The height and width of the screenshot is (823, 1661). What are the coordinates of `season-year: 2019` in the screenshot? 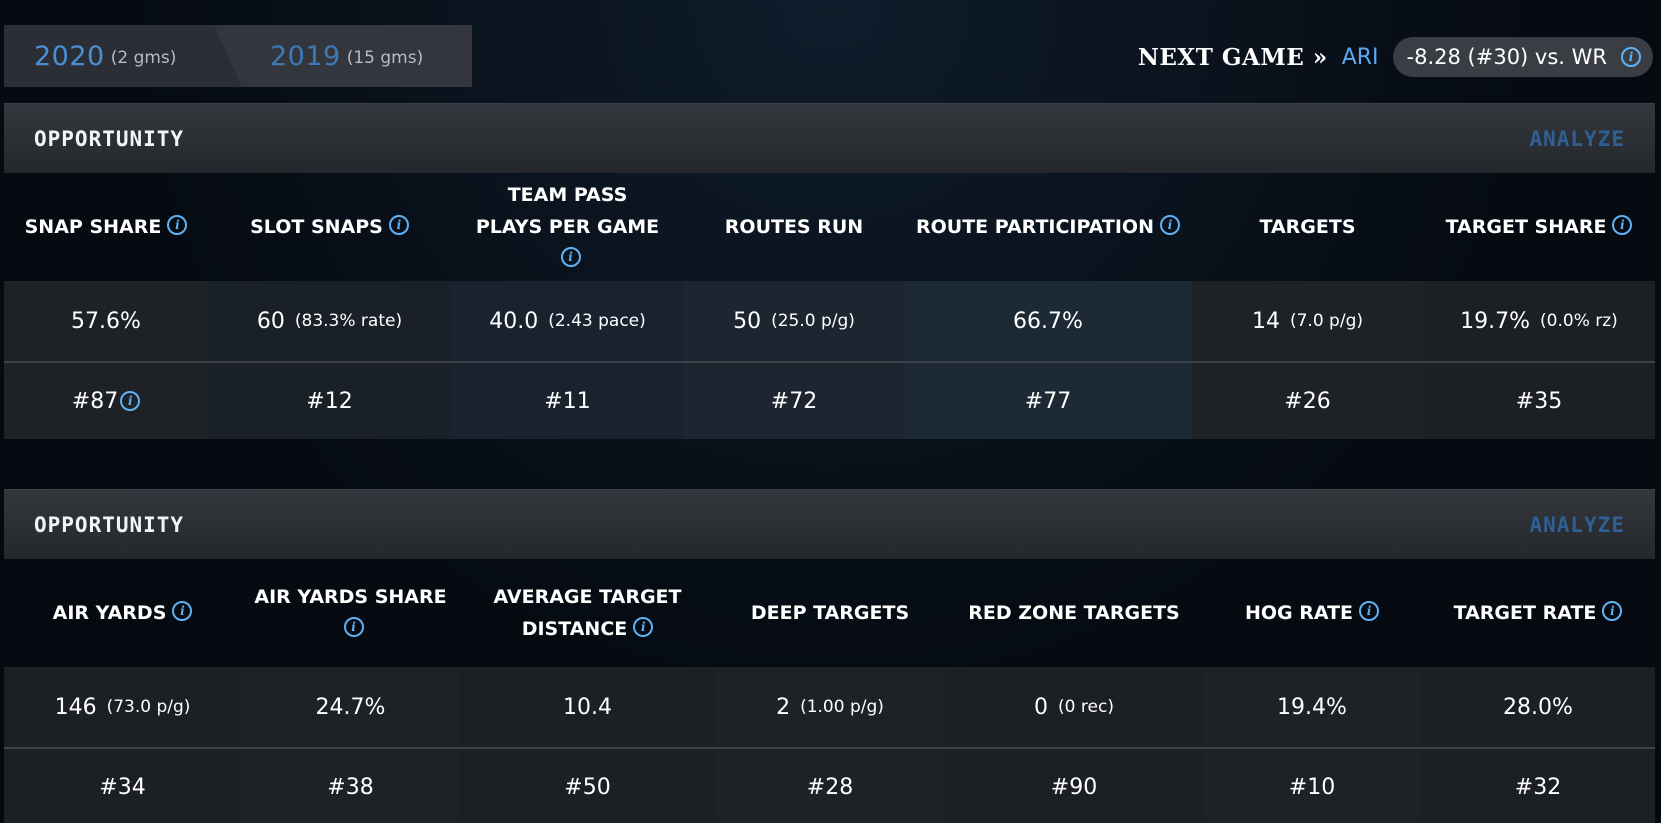 It's located at (305, 56).